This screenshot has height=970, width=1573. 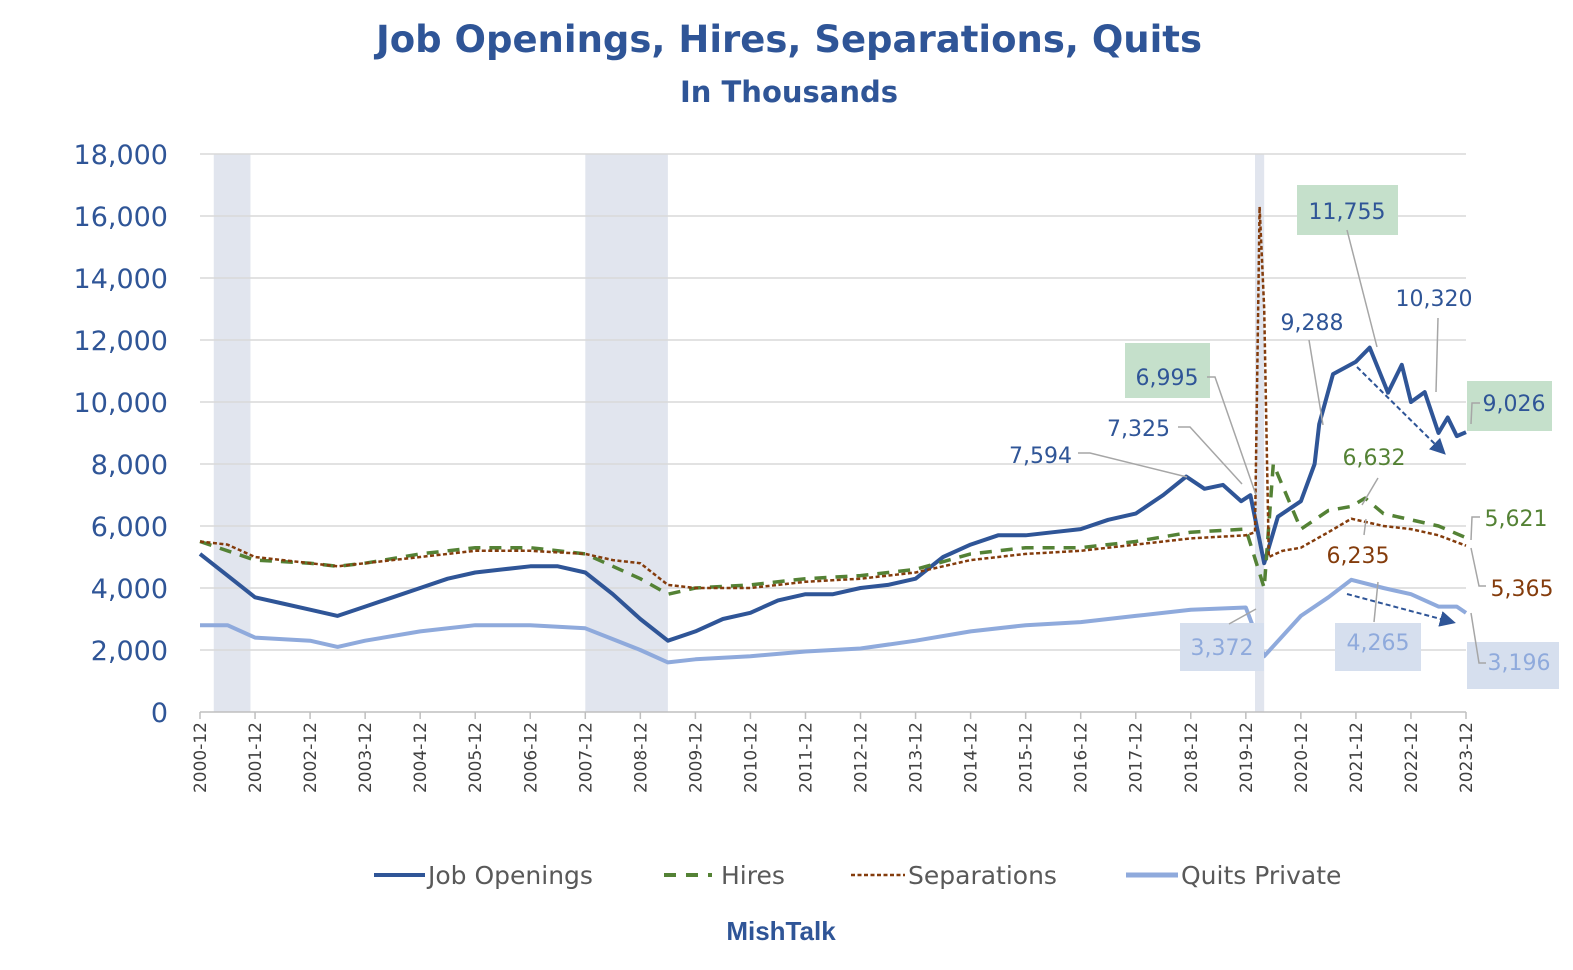 I want to click on annotation-label: 9,288, so click(x=1312, y=323).